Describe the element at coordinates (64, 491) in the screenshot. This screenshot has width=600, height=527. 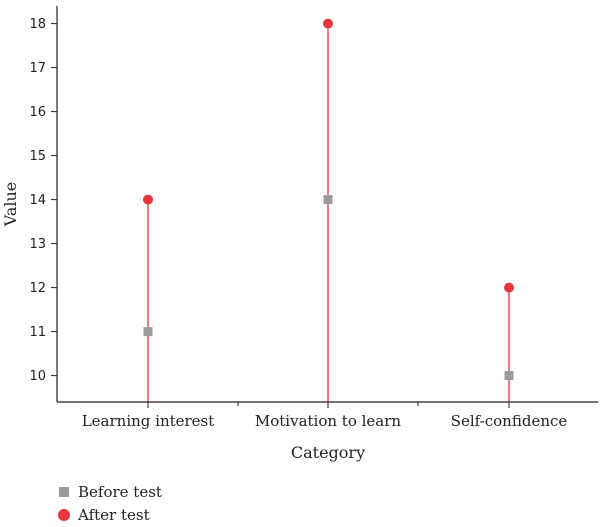
I see `legend-square-marker` at that location.